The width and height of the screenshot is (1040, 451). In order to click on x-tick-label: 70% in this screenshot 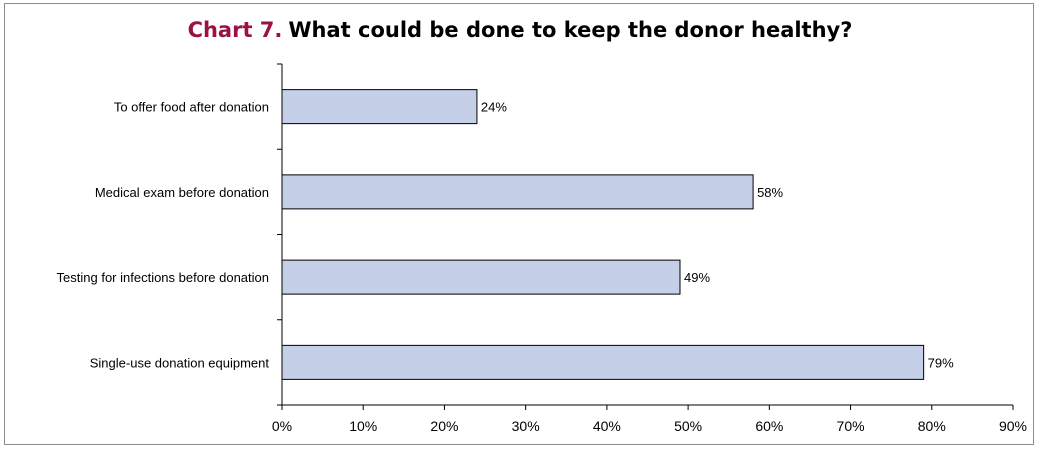, I will do `click(851, 426)`.